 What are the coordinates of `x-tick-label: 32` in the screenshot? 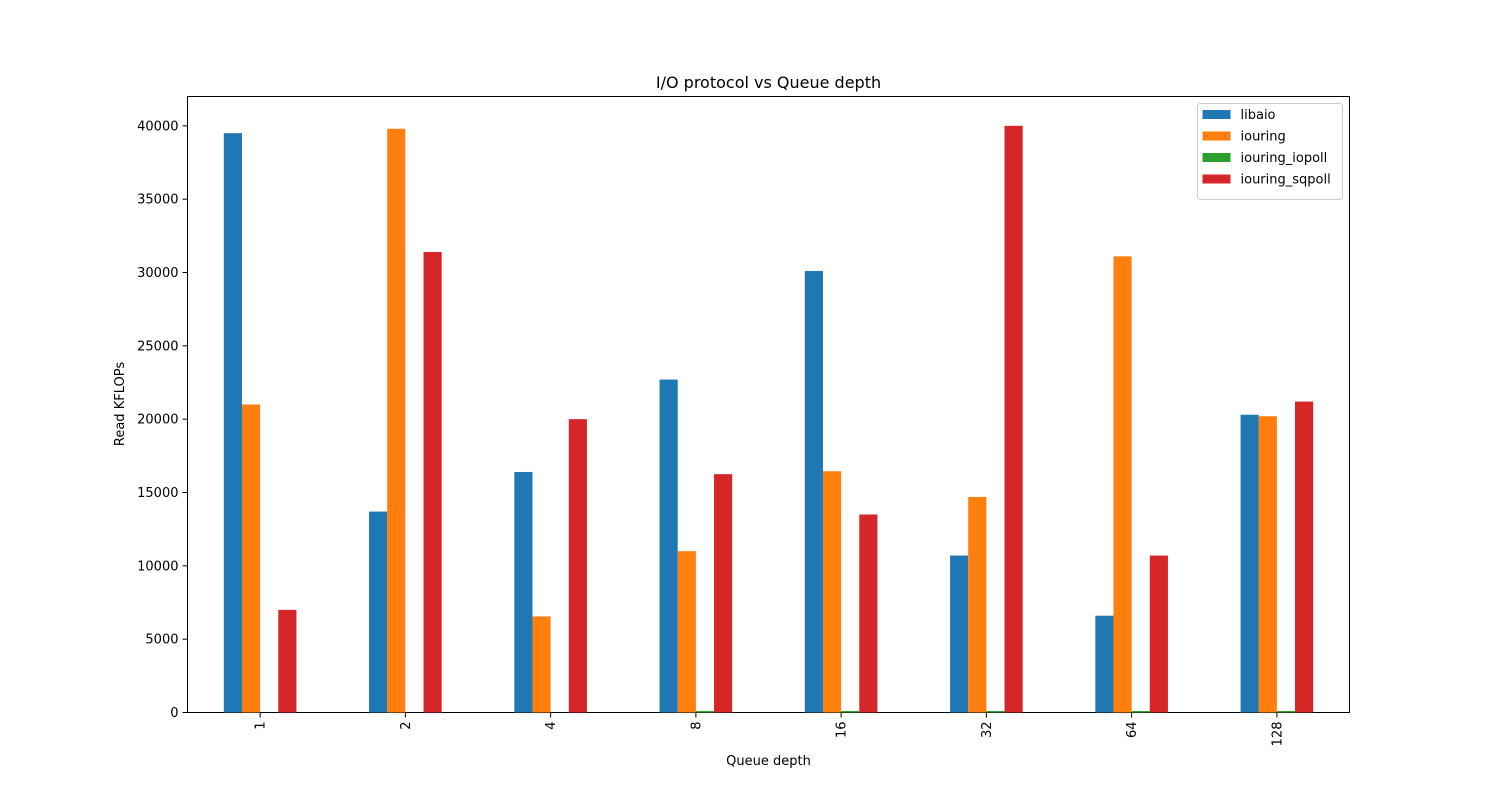 It's located at (987, 730).